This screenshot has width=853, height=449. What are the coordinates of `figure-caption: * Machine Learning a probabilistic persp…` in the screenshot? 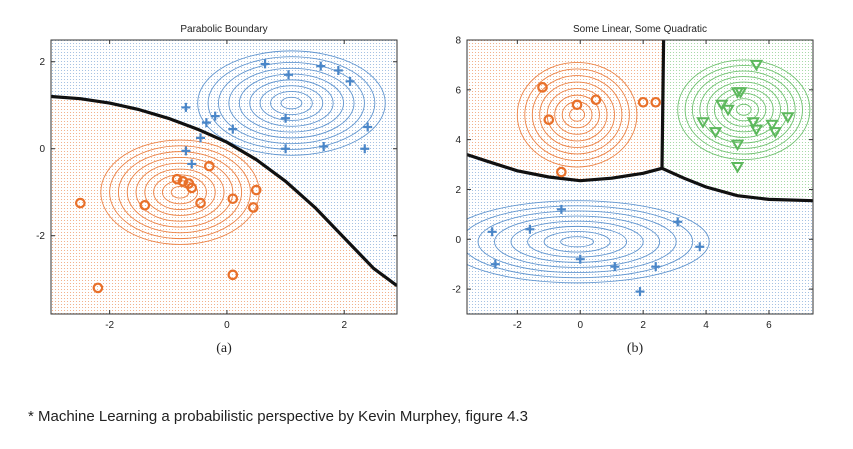 It's located at (278, 416).